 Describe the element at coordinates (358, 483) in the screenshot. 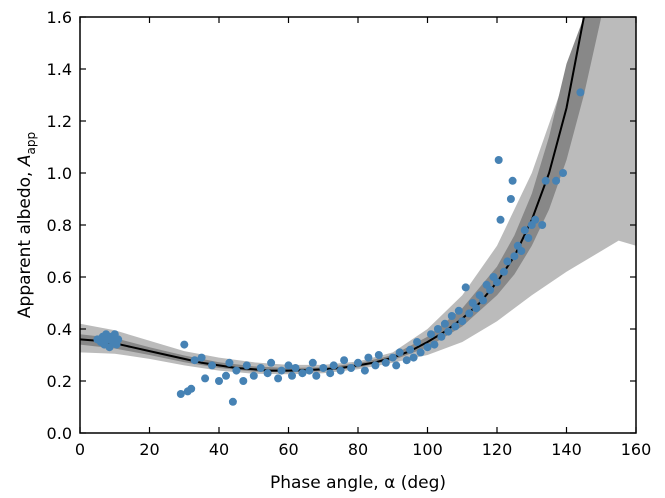

I see `x-axis-label: Phase angle, α (deg)` at that location.